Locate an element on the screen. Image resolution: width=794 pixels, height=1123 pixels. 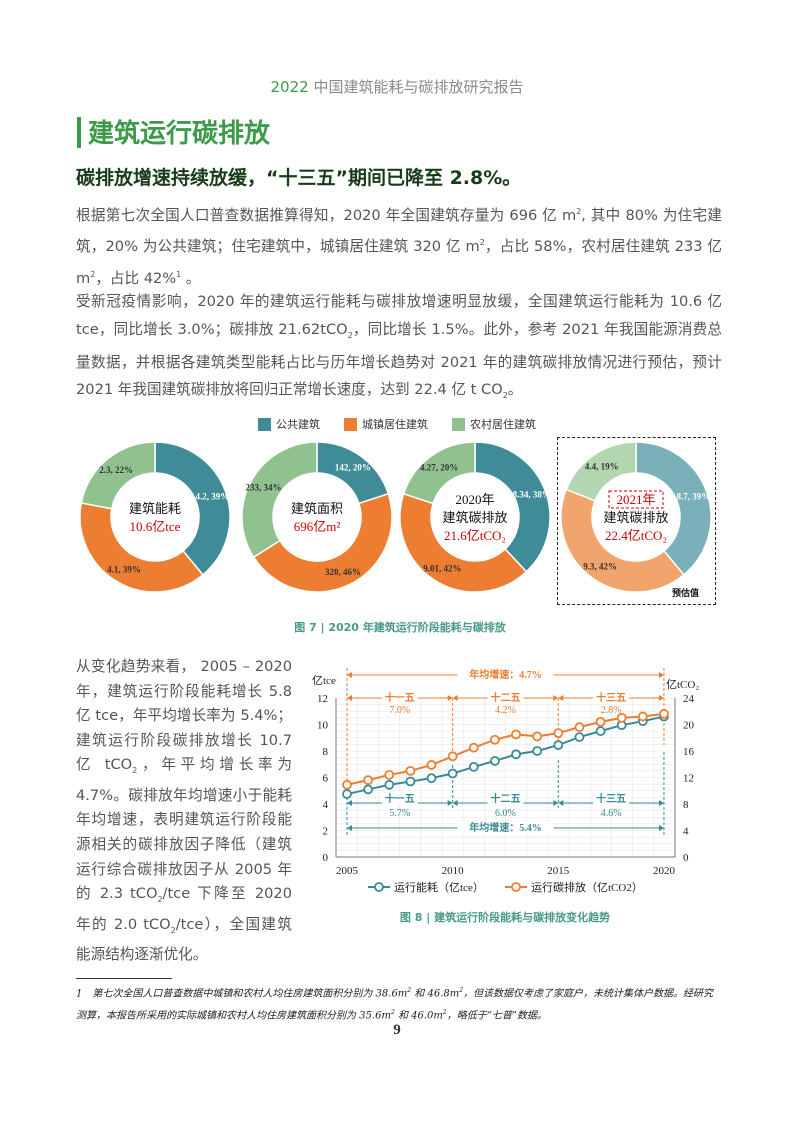
y-tick-left: 10 is located at coordinates (323, 726).